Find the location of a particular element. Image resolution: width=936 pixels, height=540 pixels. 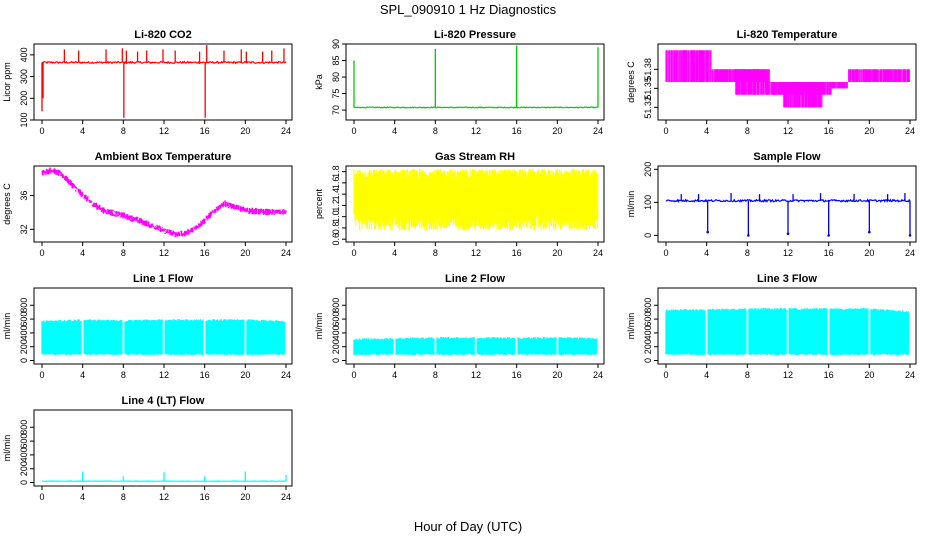

y-tick-label: 36 is located at coordinates (24, 196).